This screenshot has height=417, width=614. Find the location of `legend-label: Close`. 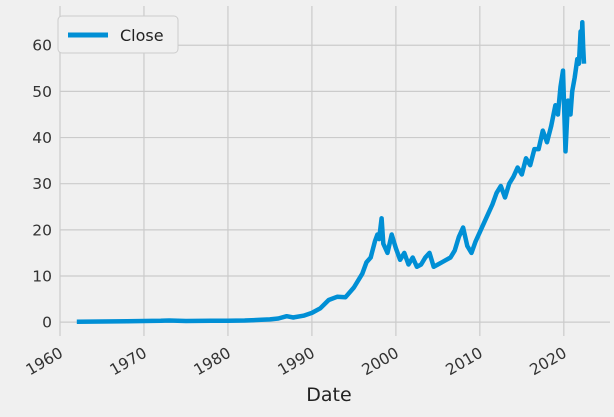

legend-label: Close is located at coordinates (142, 35).